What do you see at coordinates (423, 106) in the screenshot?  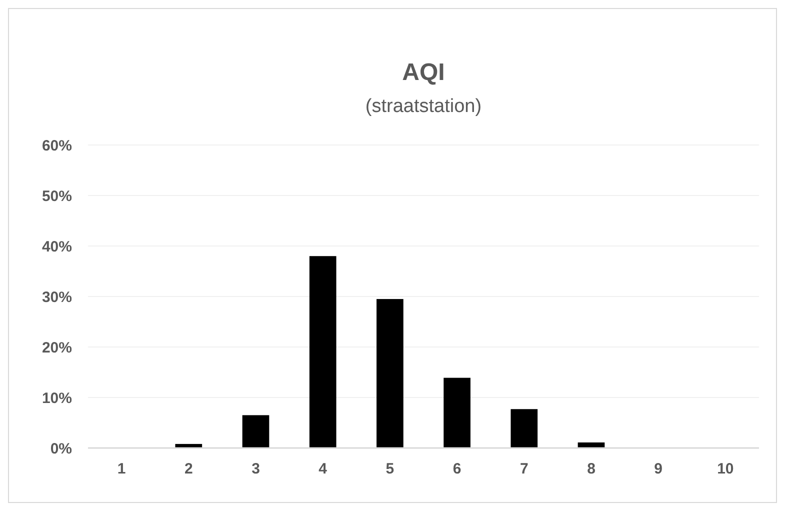 I see `chart-subtitle: (straatstation)` at bounding box center [423, 106].